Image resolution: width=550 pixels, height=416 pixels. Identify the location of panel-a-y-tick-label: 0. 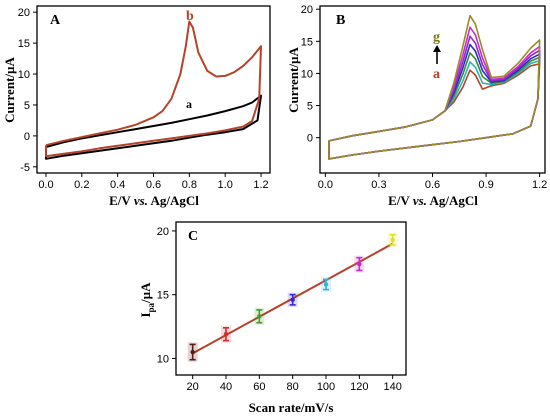
(27, 137).